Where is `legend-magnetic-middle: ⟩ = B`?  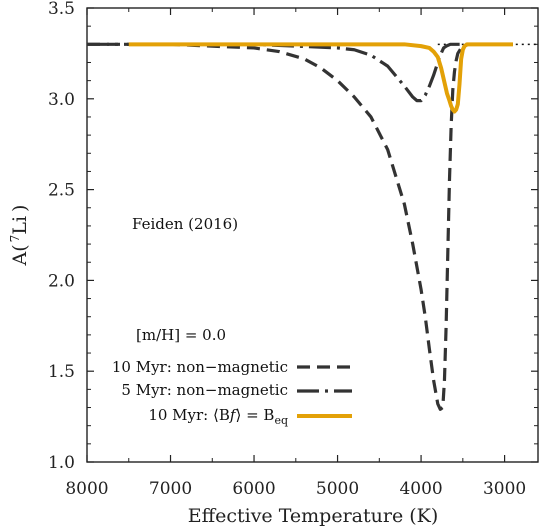
legend-magnetic-middle: ⟩ = B is located at coordinates (254, 415).